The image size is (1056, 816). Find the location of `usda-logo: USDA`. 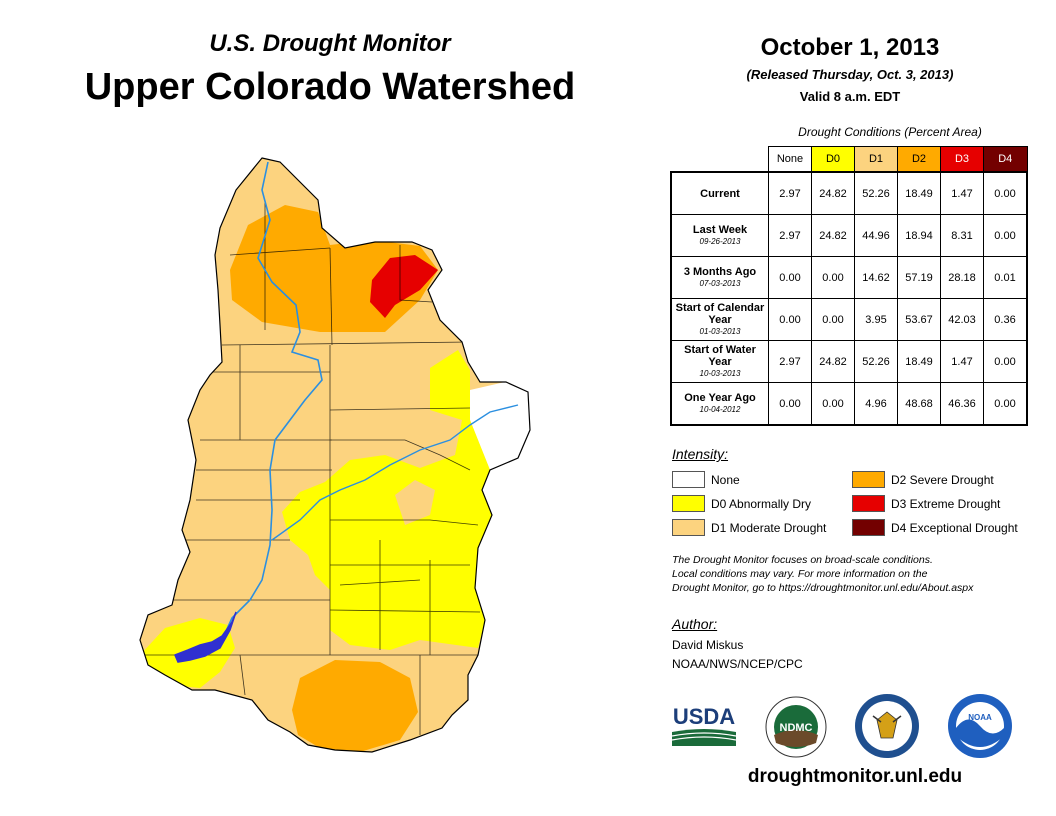

usda-logo: USDA is located at coordinates (704, 725).